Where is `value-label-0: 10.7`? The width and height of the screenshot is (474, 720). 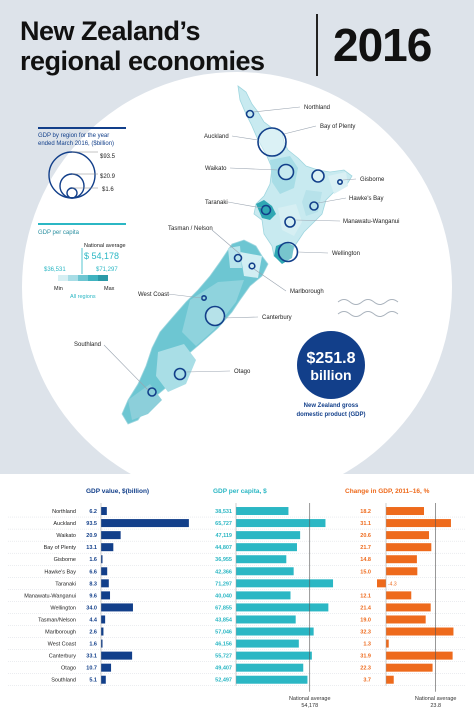
value-label-0: 10.7 is located at coordinates (91, 669).